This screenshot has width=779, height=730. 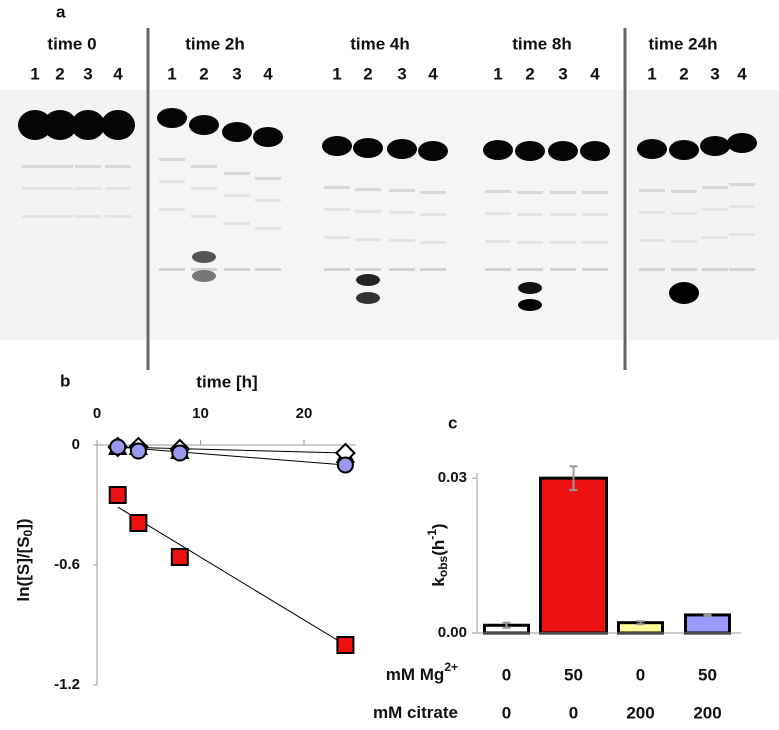 I want to click on y-axis-title: kobs(h-1), so click(x=437, y=554).